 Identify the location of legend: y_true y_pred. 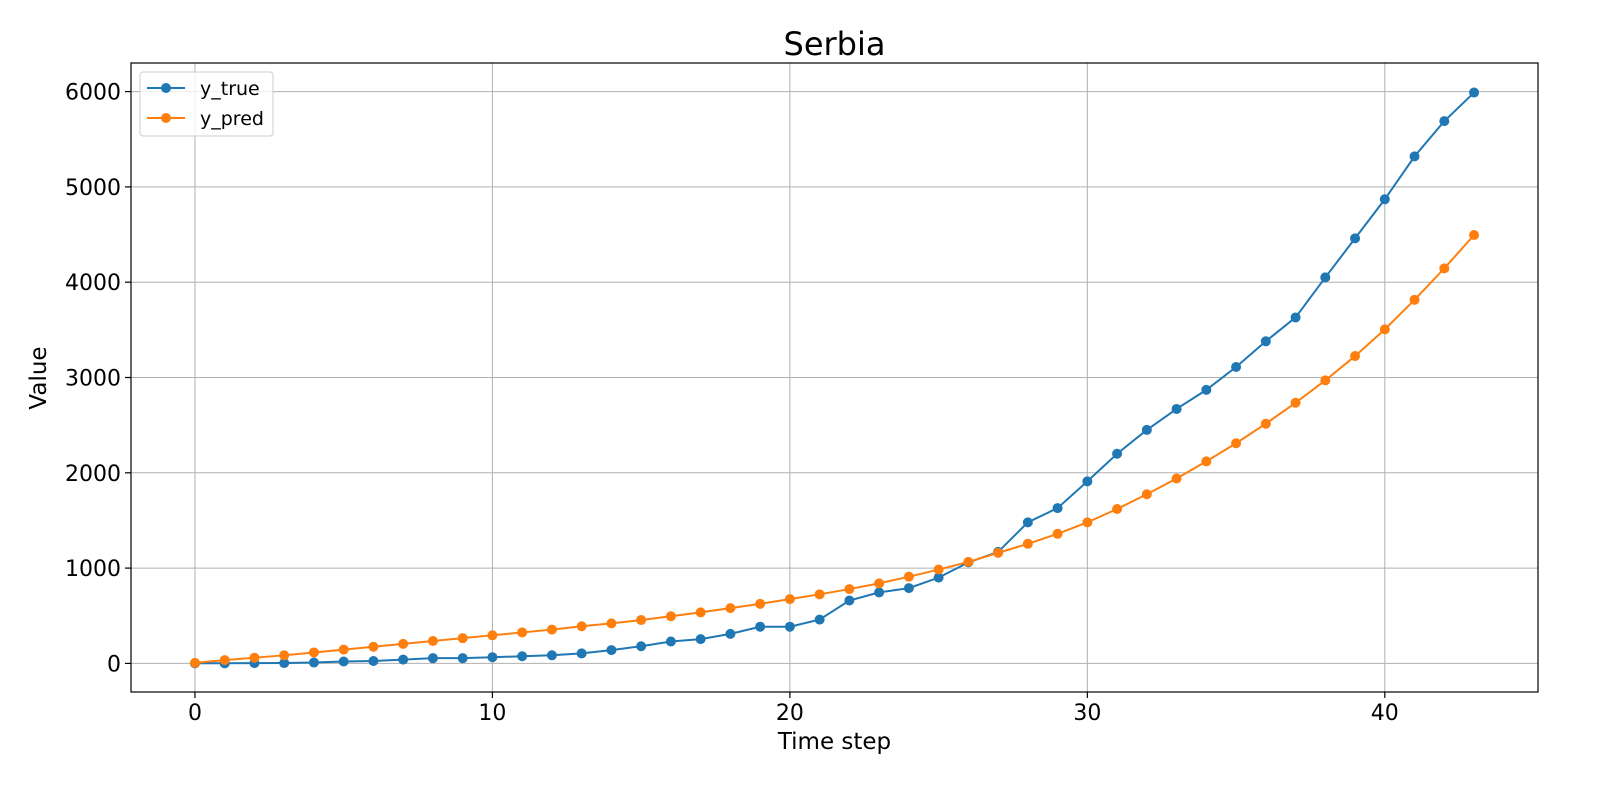
(206, 104).